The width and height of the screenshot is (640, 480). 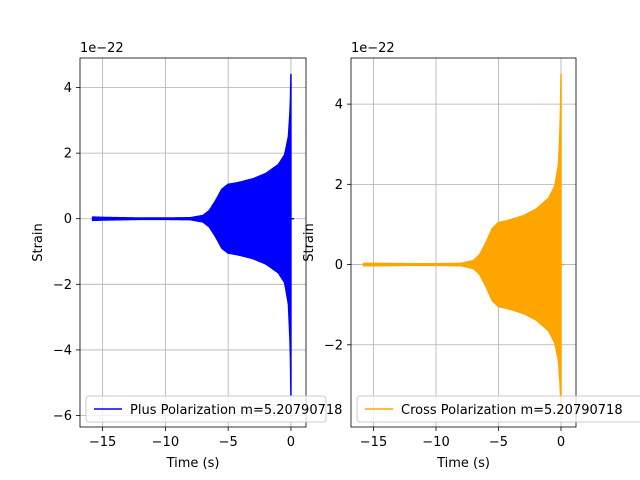 What do you see at coordinates (337, 225) in the screenshot?
I see `y-ticks: −2 0 2 4` at bounding box center [337, 225].